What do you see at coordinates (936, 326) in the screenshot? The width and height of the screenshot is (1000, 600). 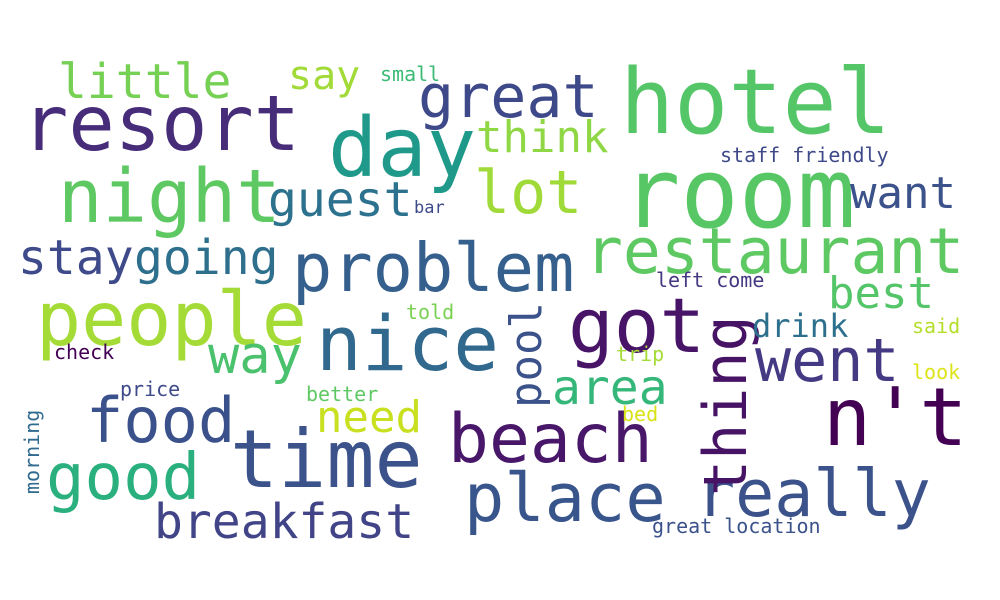 I see `word-said: said` at bounding box center [936, 326].